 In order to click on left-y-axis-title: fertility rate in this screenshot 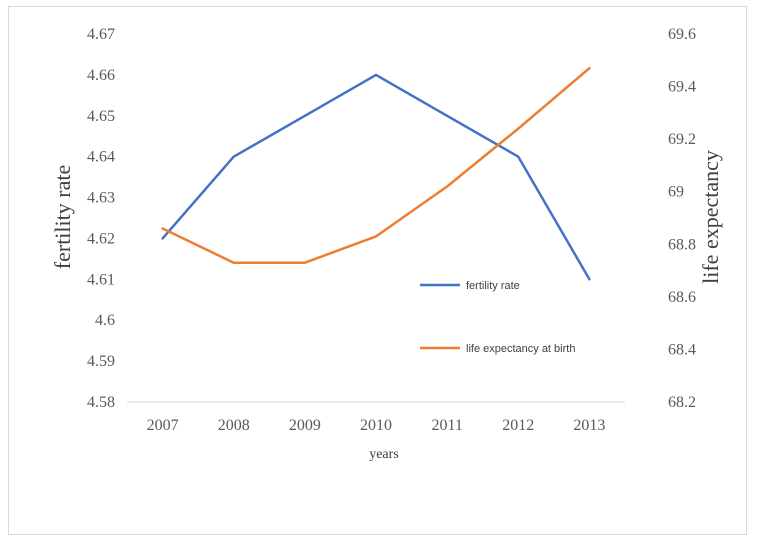, I will do `click(62, 217)`.